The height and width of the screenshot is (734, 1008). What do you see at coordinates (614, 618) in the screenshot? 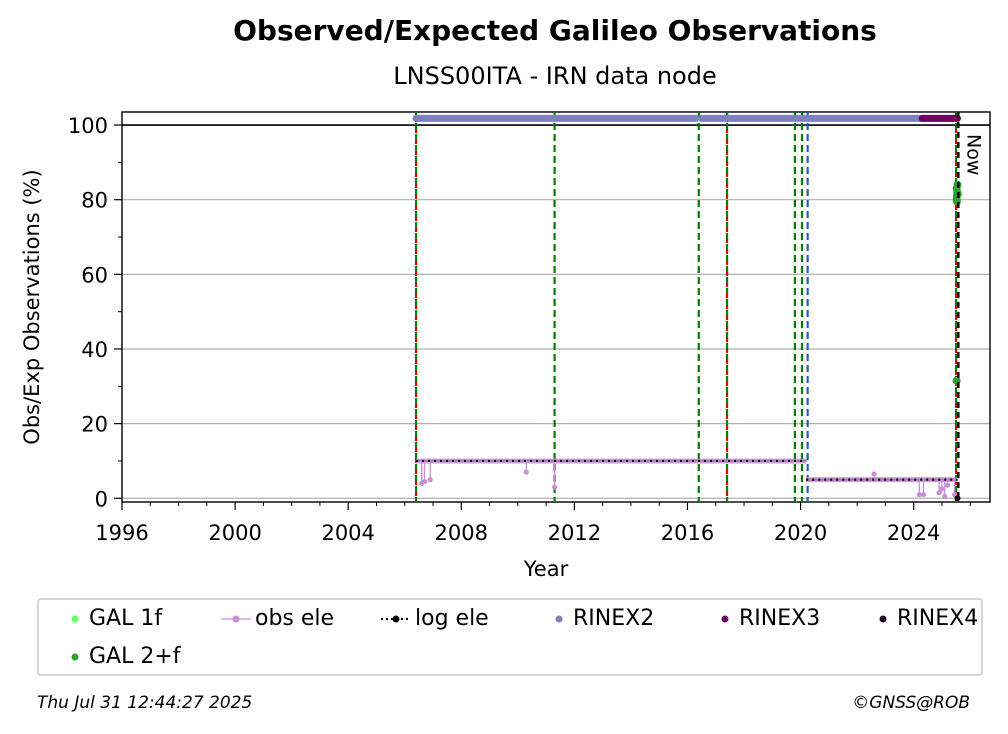
I see `legend-label: RINEX2` at bounding box center [614, 618].